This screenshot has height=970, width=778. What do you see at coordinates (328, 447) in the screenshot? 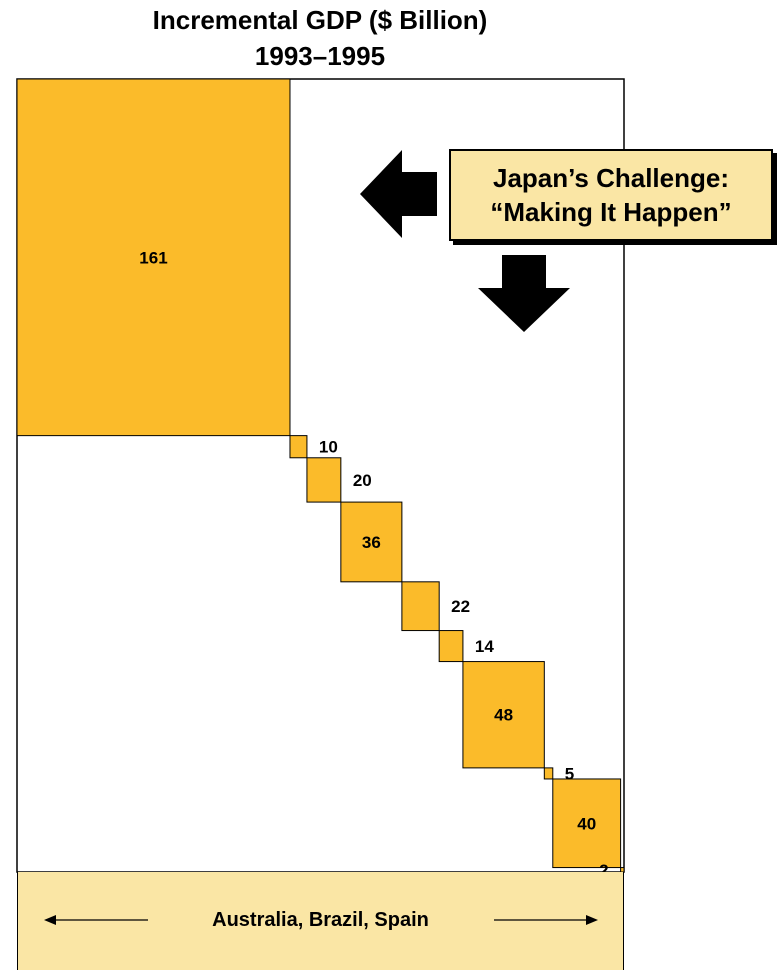
I see `bar-label-2: 10` at bounding box center [328, 447].